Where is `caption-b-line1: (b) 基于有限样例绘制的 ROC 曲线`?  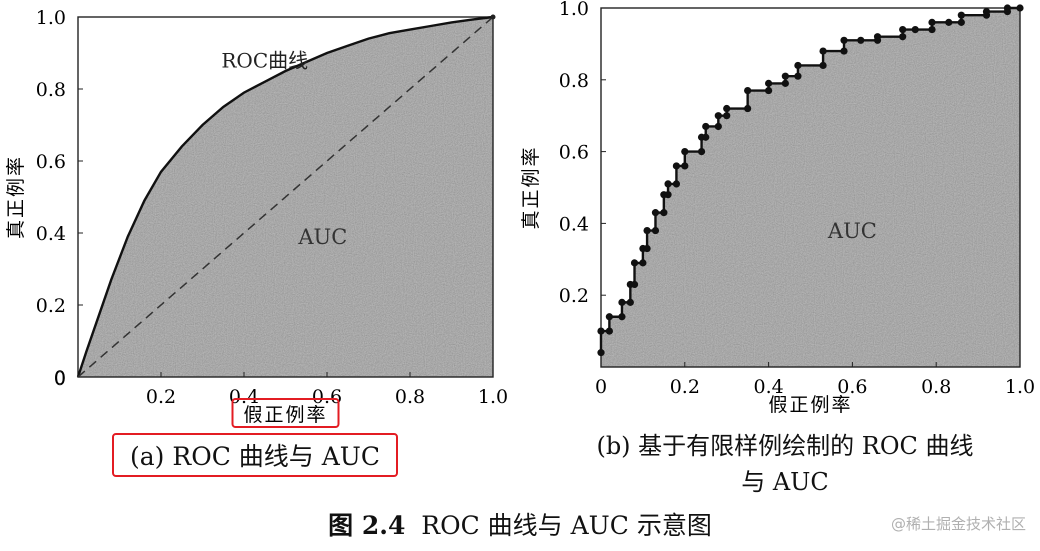 caption-b-line1: (b) 基于有限样例绘制的 ROC 曲线 is located at coordinates (785, 446).